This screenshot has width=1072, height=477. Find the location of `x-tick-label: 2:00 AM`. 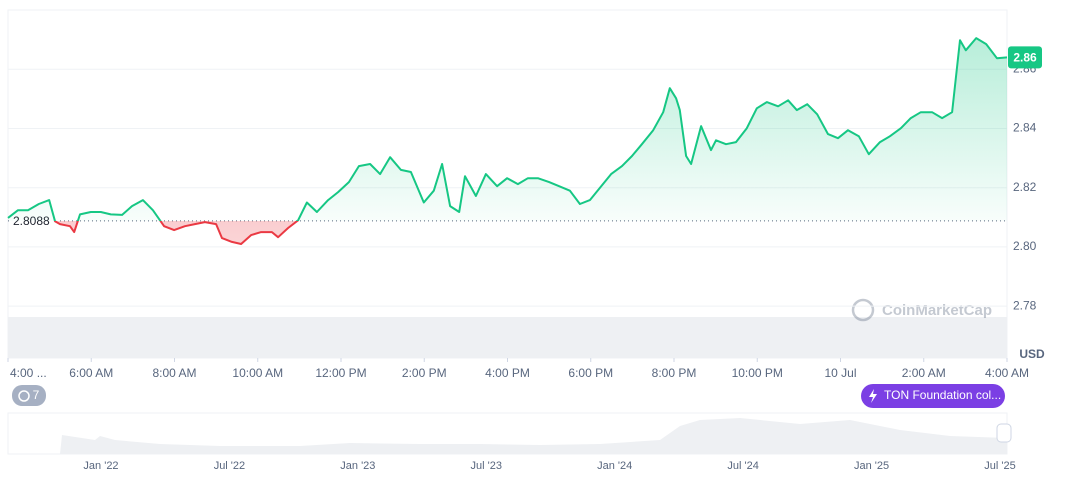

x-tick-label: 2:00 AM is located at coordinates (924, 373).